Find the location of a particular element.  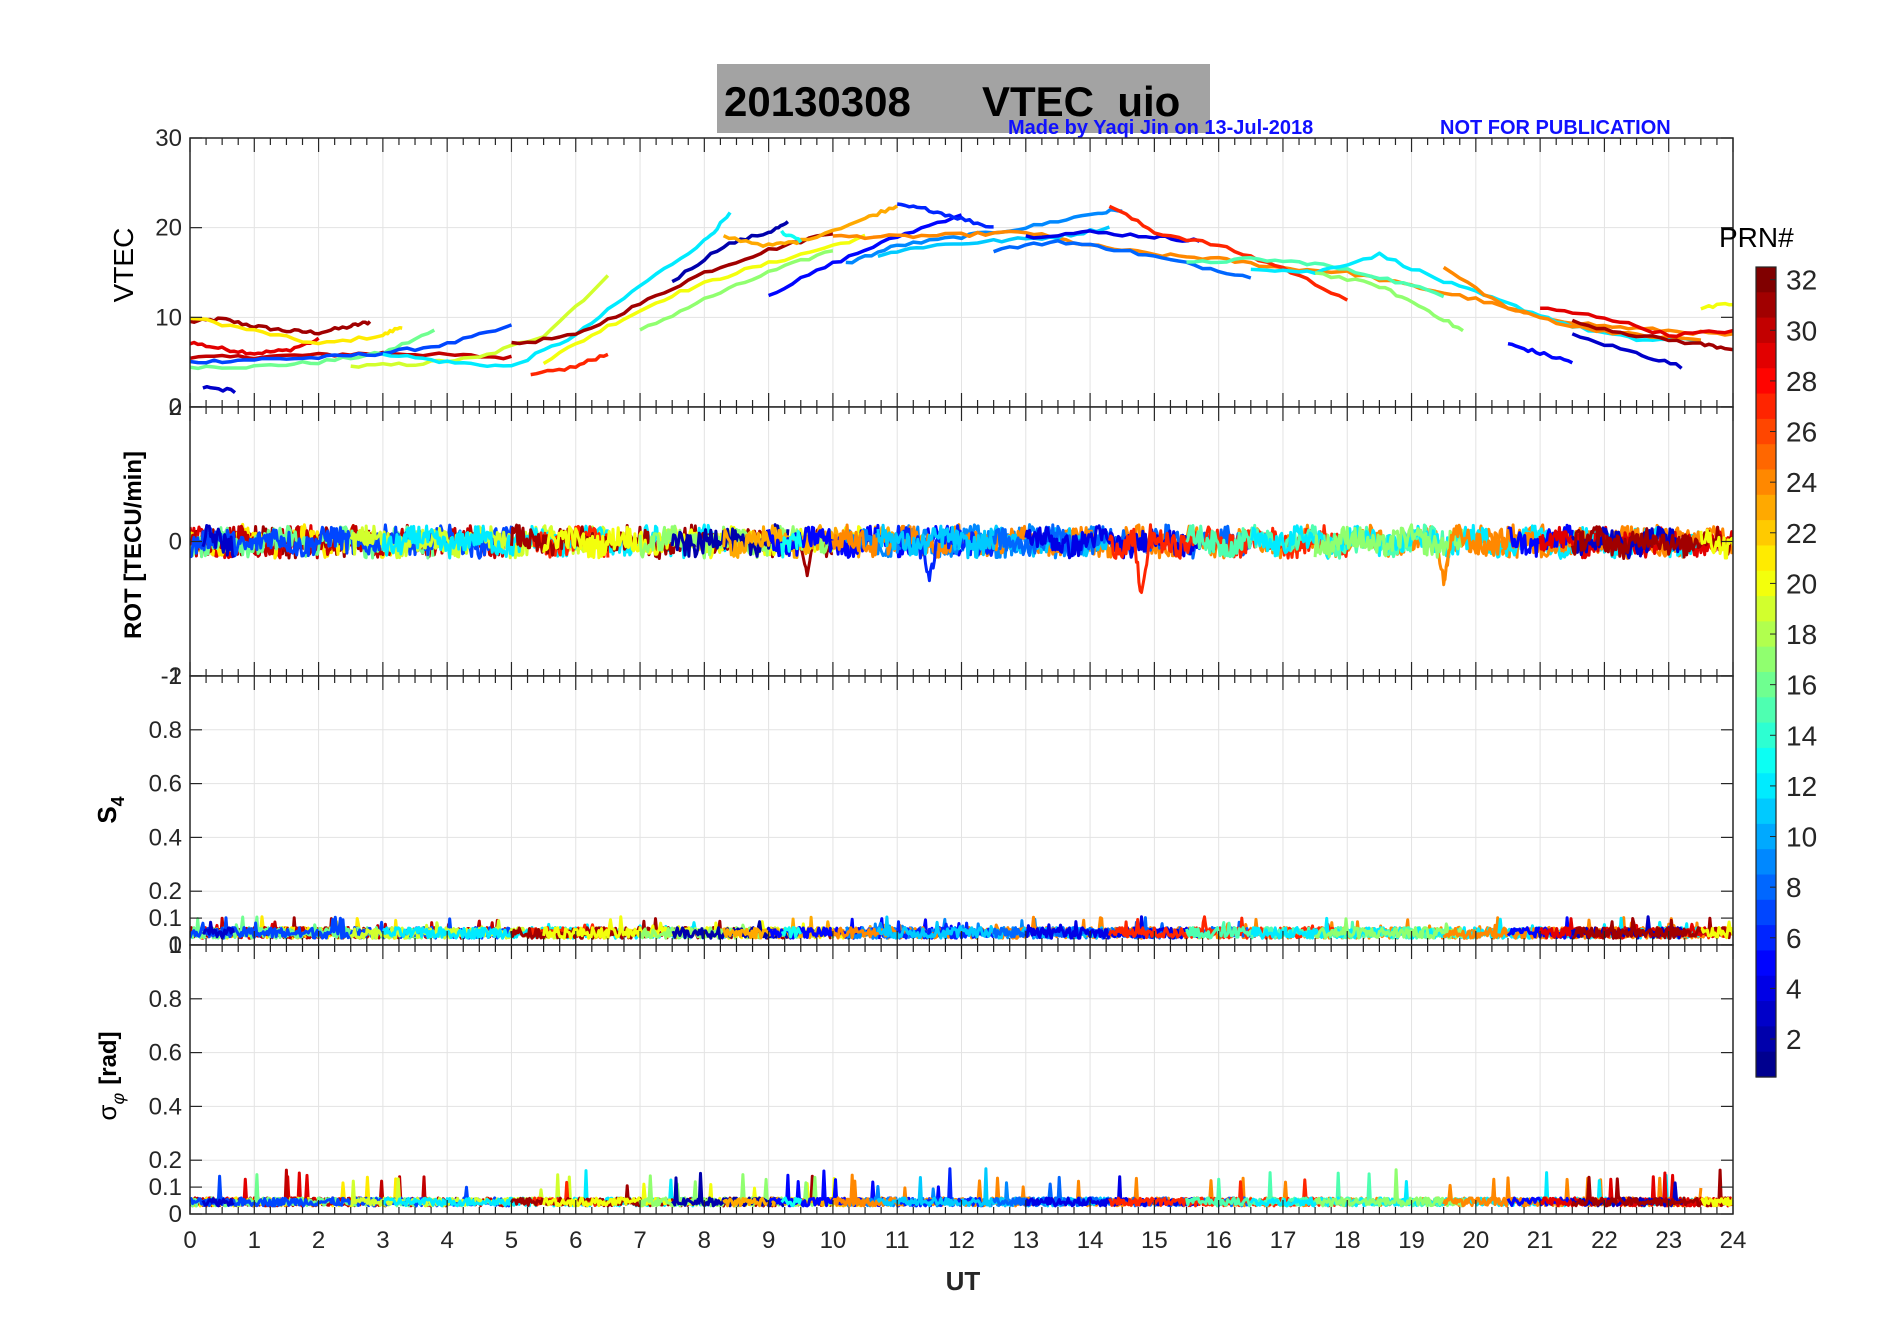

s4-ylabel-main: S is located at coordinates (107, 814).